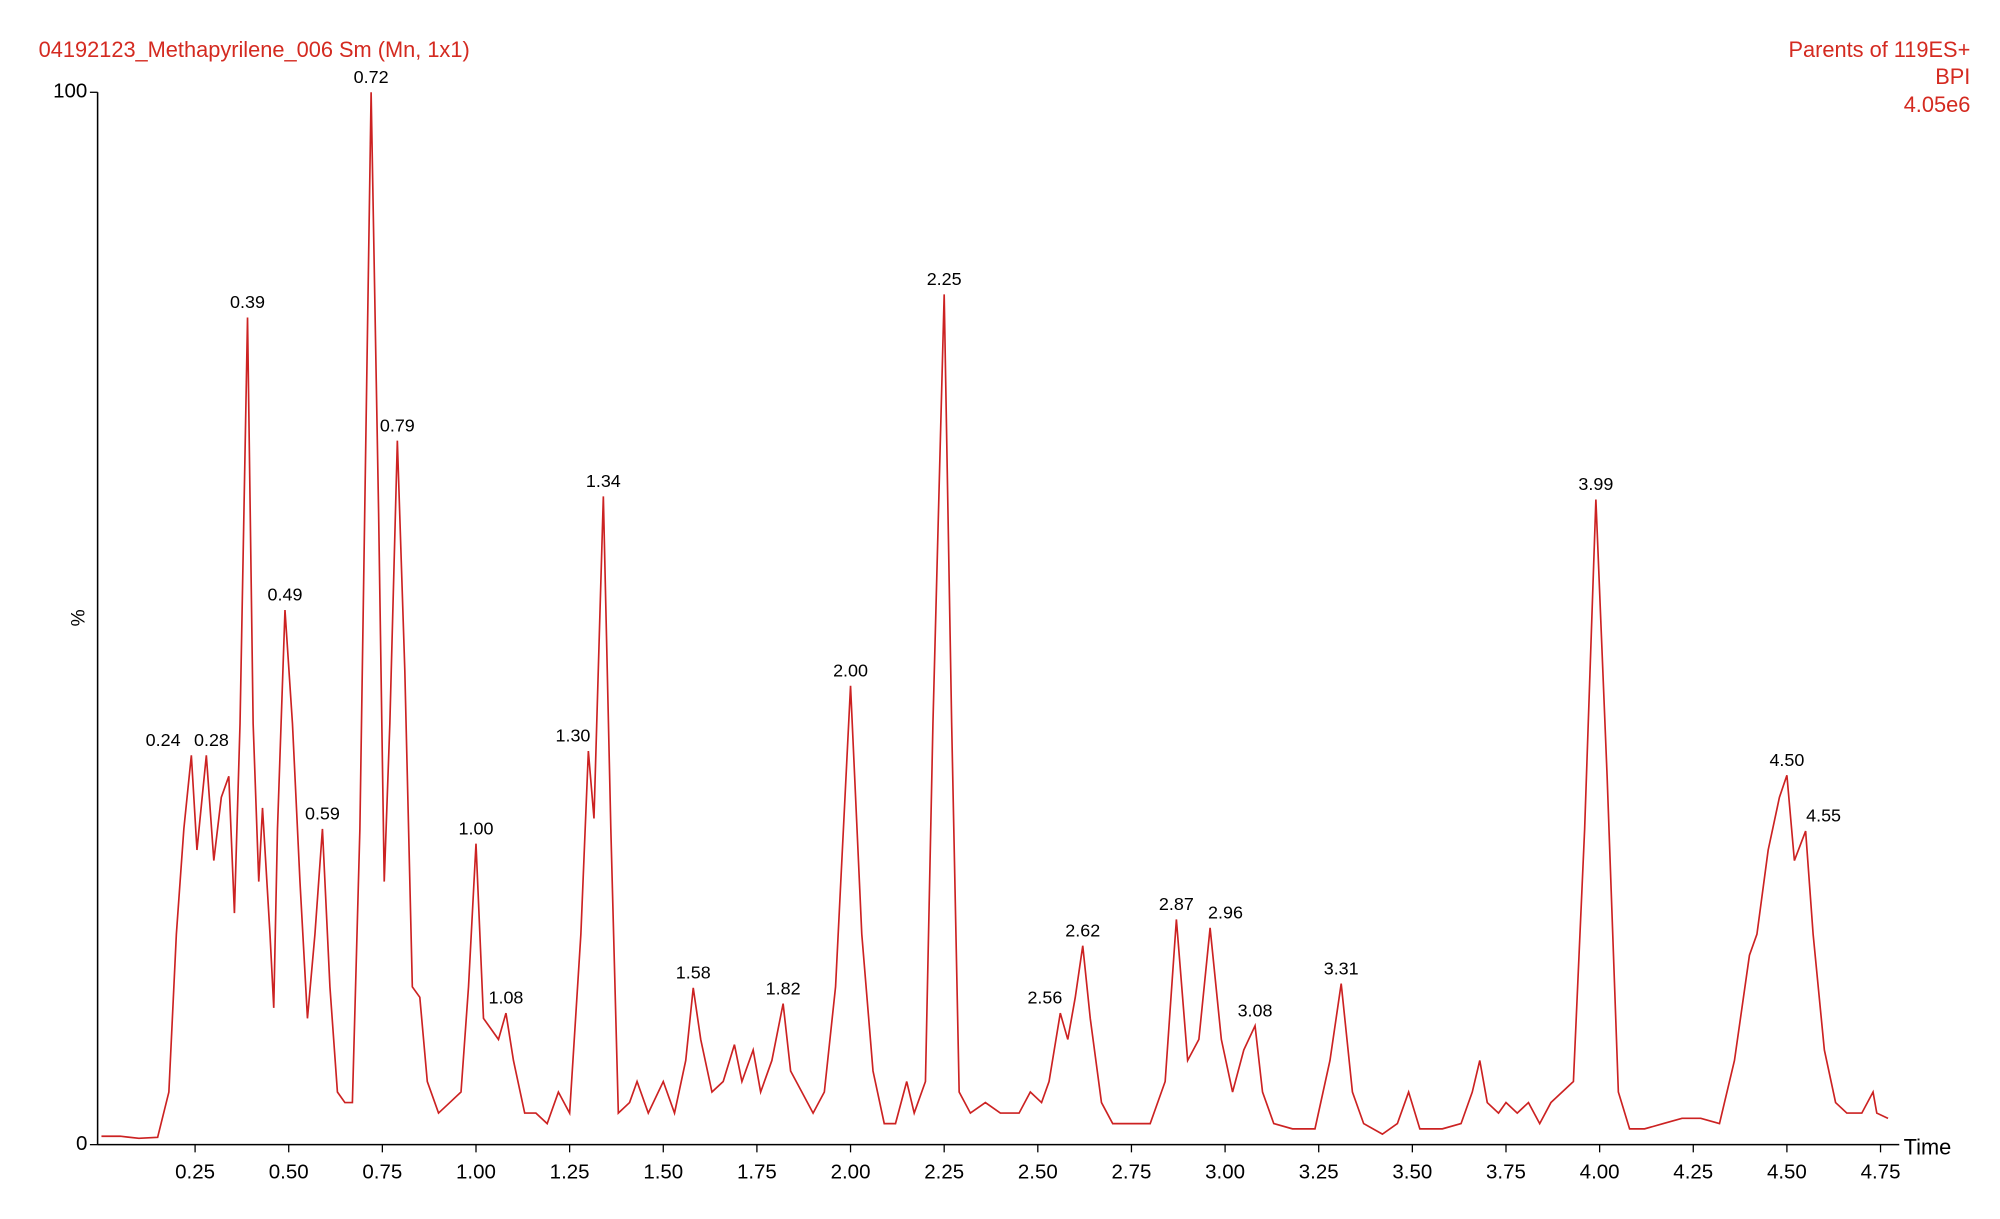  Describe the element at coordinates (371, 77) in the screenshot. I see `peak-label: 0.72` at that location.